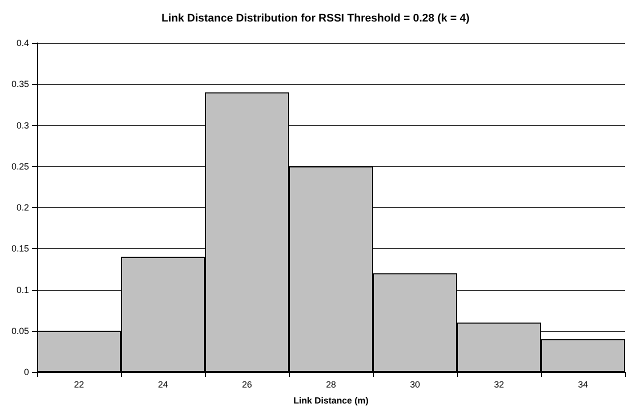 The height and width of the screenshot is (413, 631). I want to click on x-tick-label: 22, so click(79, 385).